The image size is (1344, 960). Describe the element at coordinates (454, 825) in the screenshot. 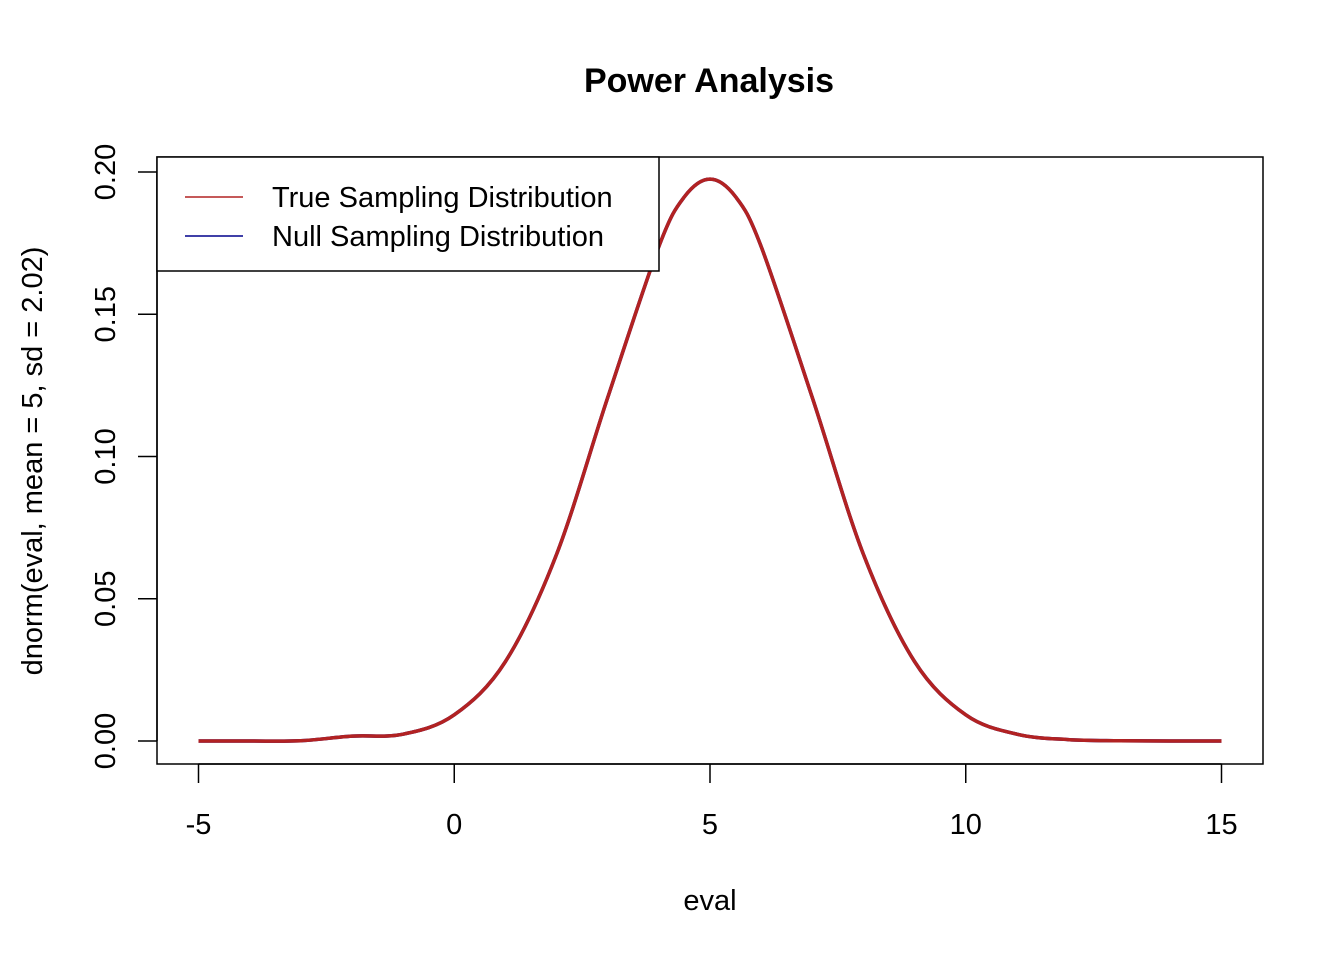

I see `x-tick-label: 0` at that location.